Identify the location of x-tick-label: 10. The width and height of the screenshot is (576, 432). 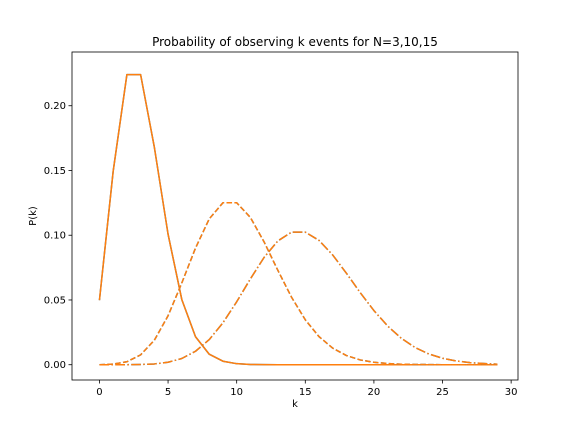
(236, 392).